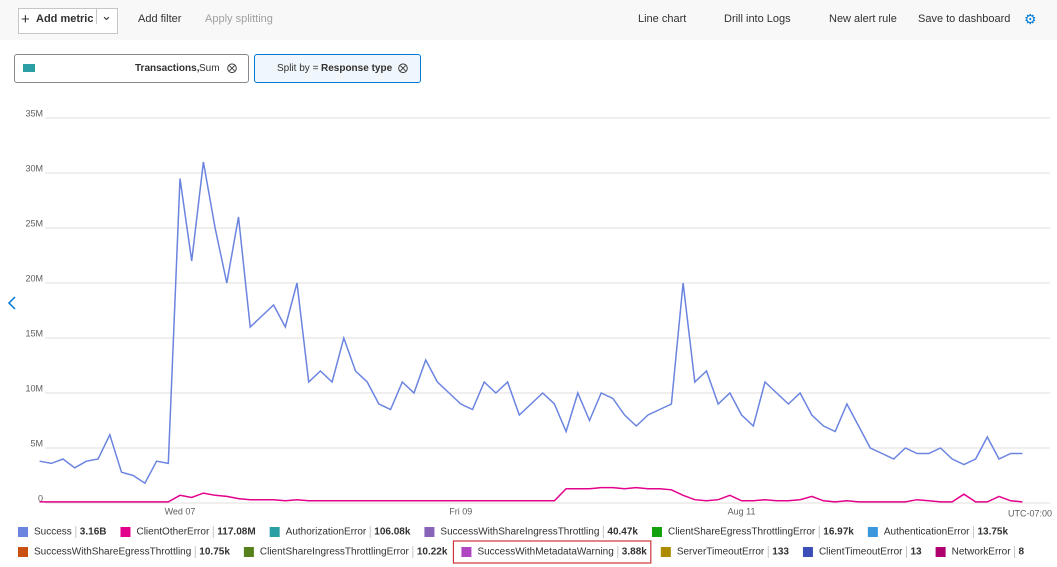 The width and height of the screenshot is (1057, 567). What do you see at coordinates (209, 68) in the screenshot?
I see `aggregation: Sum` at bounding box center [209, 68].